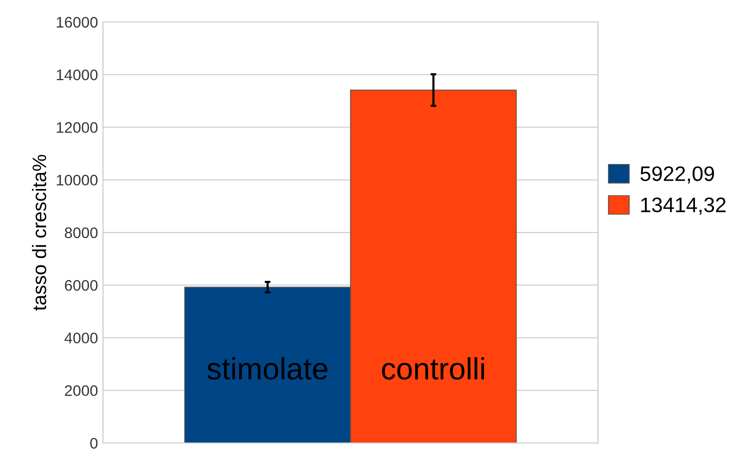  What do you see at coordinates (77, 22) in the screenshot?
I see `y-tick-label: 16000` at bounding box center [77, 22].